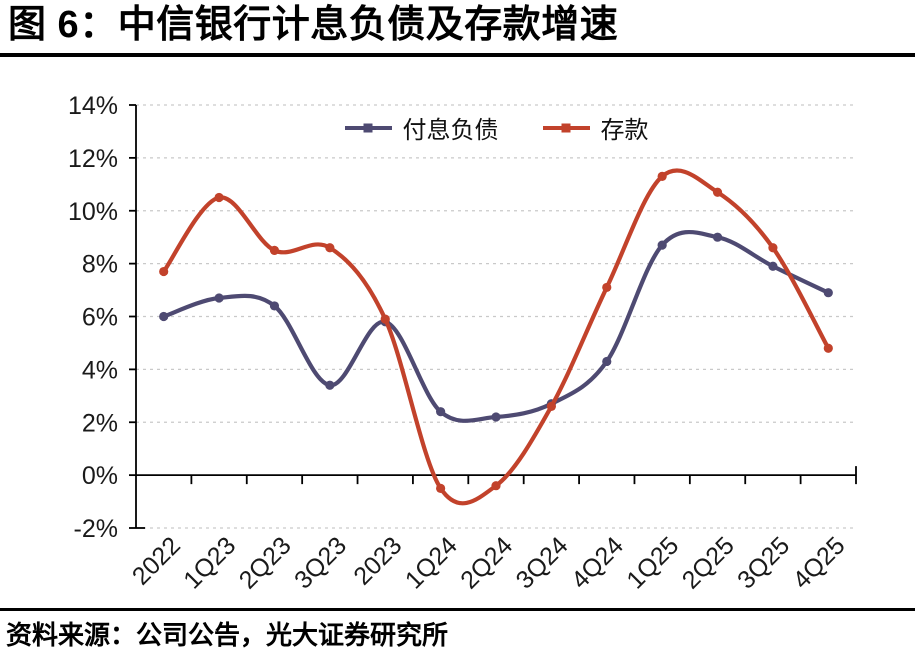 The height and width of the screenshot is (652, 915). I want to click on svg-text: 2Q23, so click(265, 562).